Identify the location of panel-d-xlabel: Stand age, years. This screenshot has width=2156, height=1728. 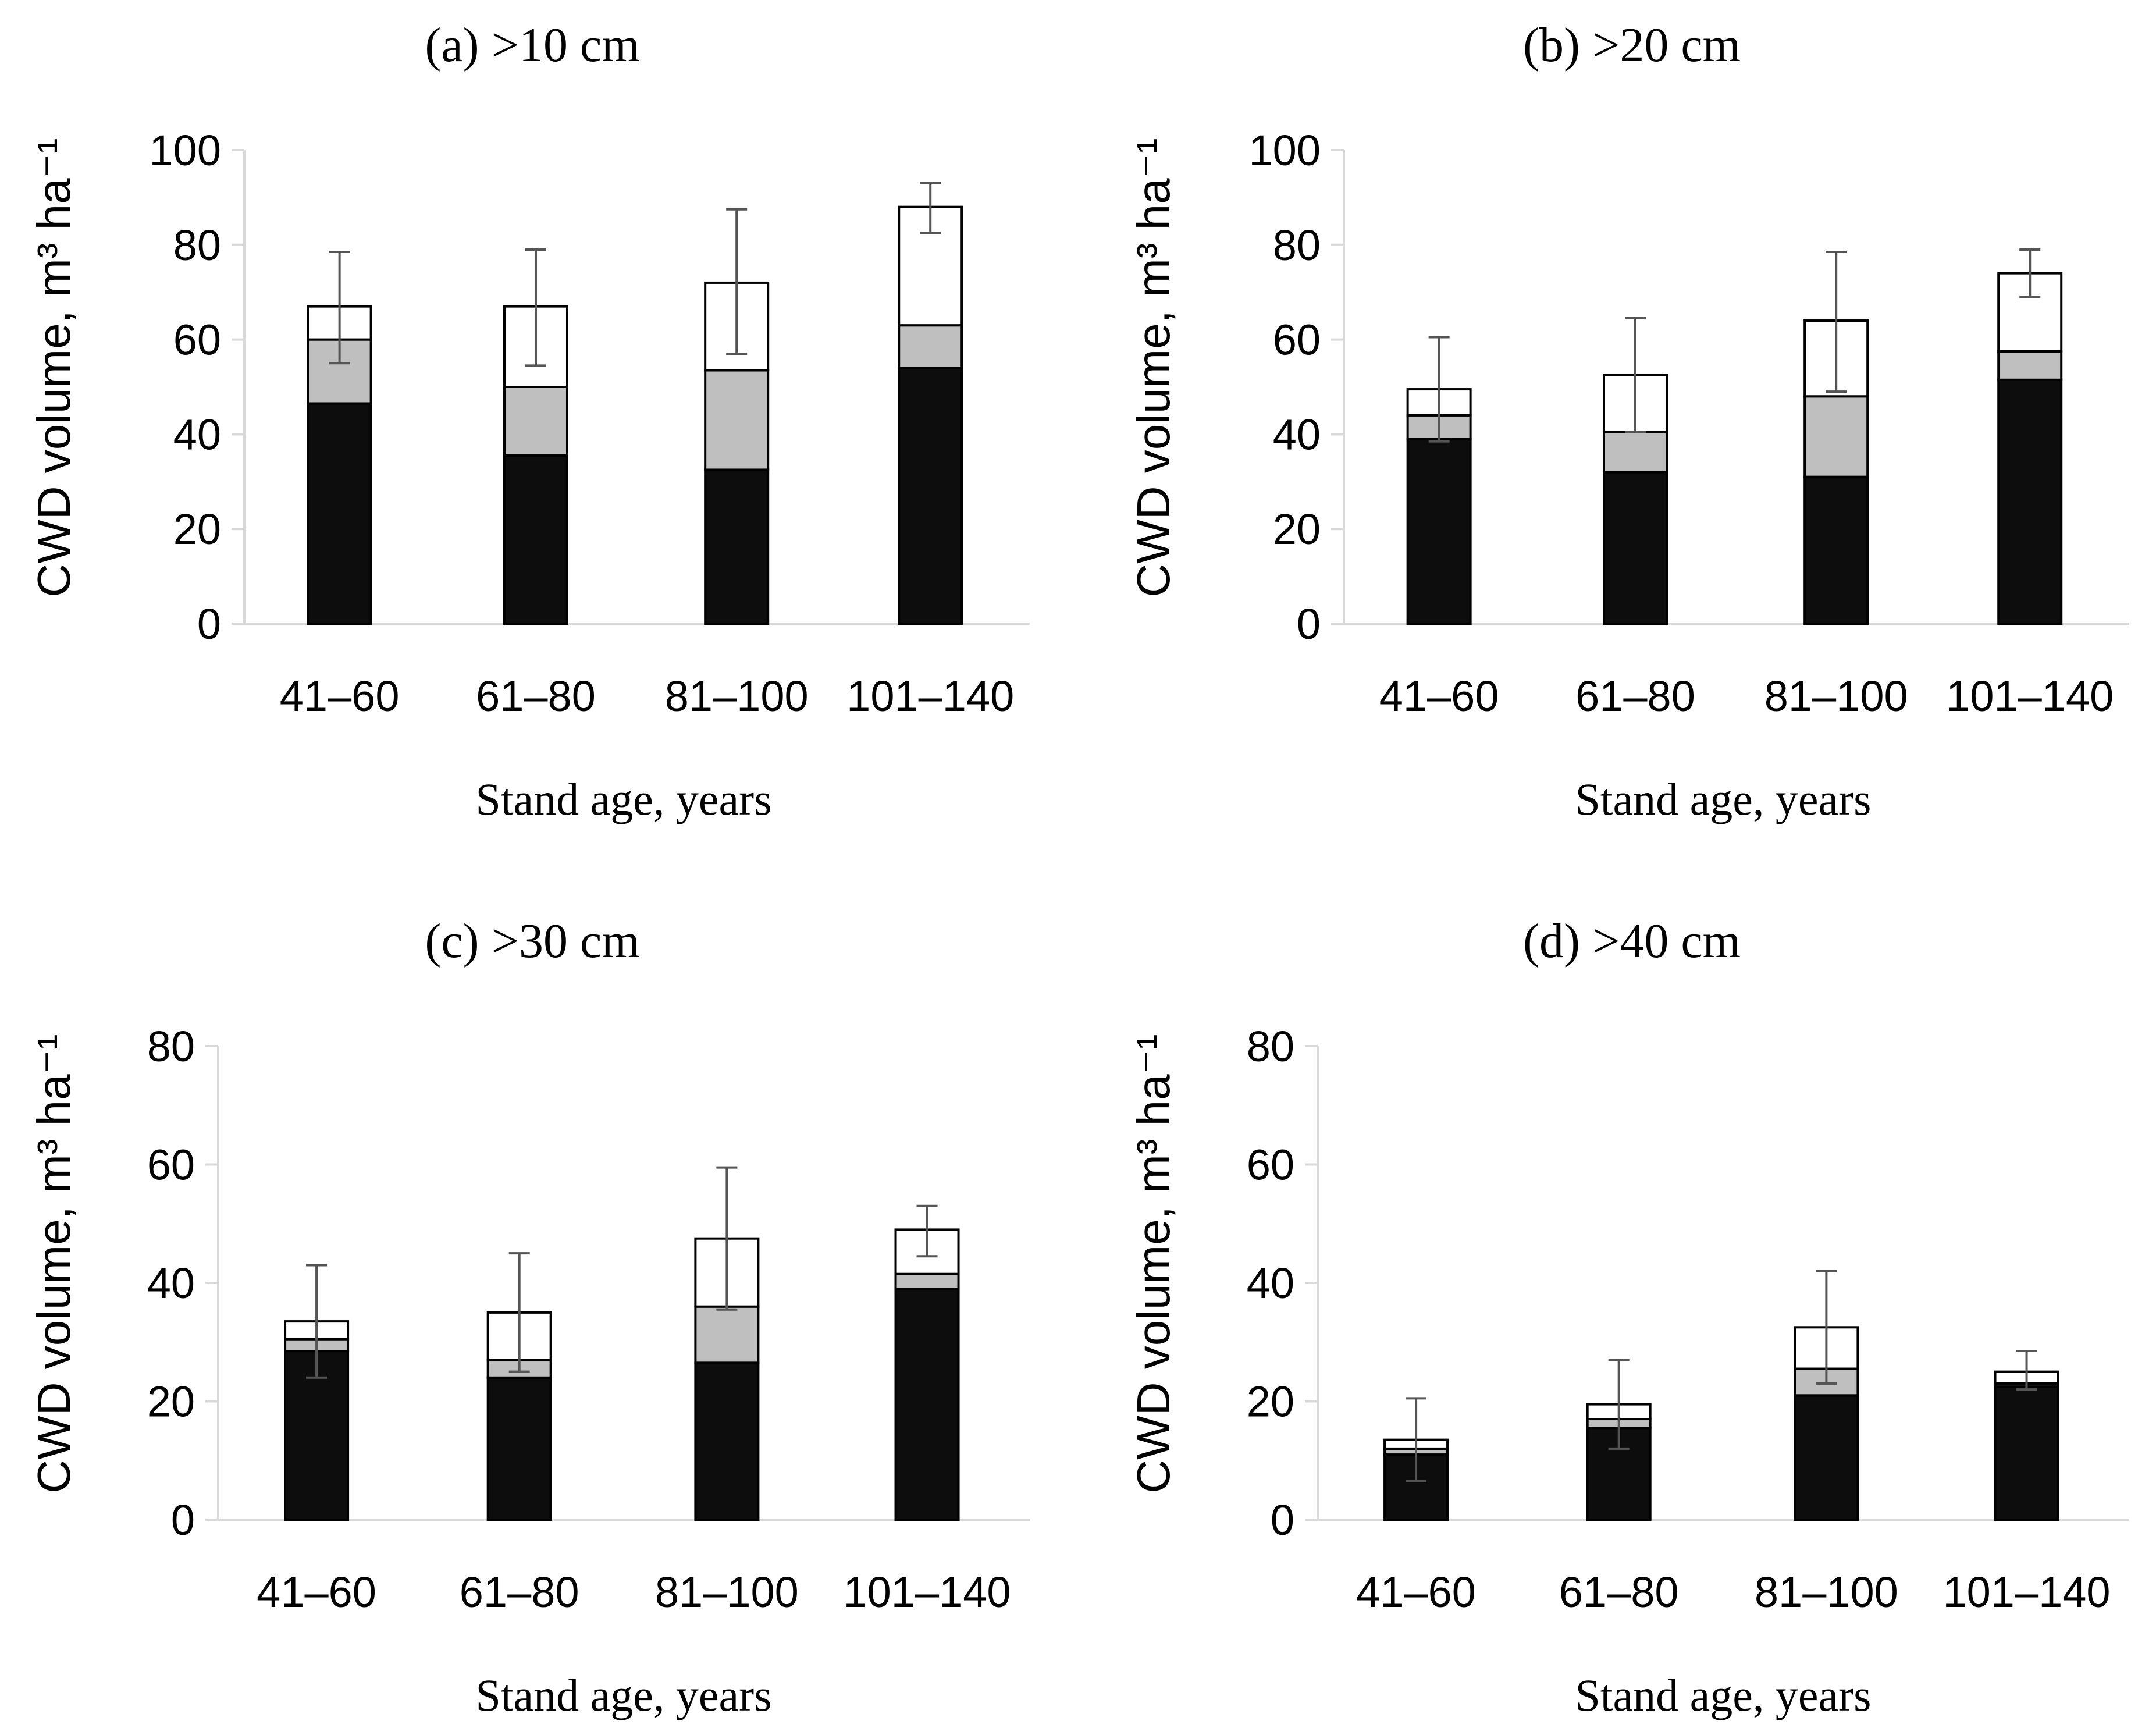
(1723, 1695).